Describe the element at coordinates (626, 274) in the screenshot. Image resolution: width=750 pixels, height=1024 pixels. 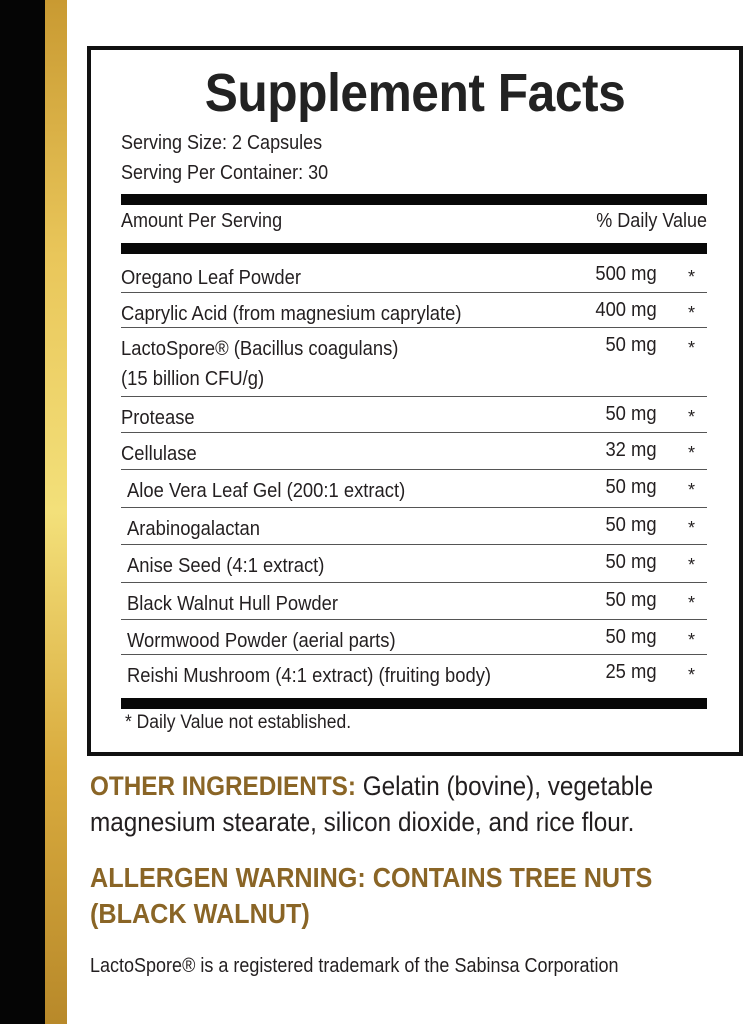
I see `ingredient-amount: 500 mg` at that location.